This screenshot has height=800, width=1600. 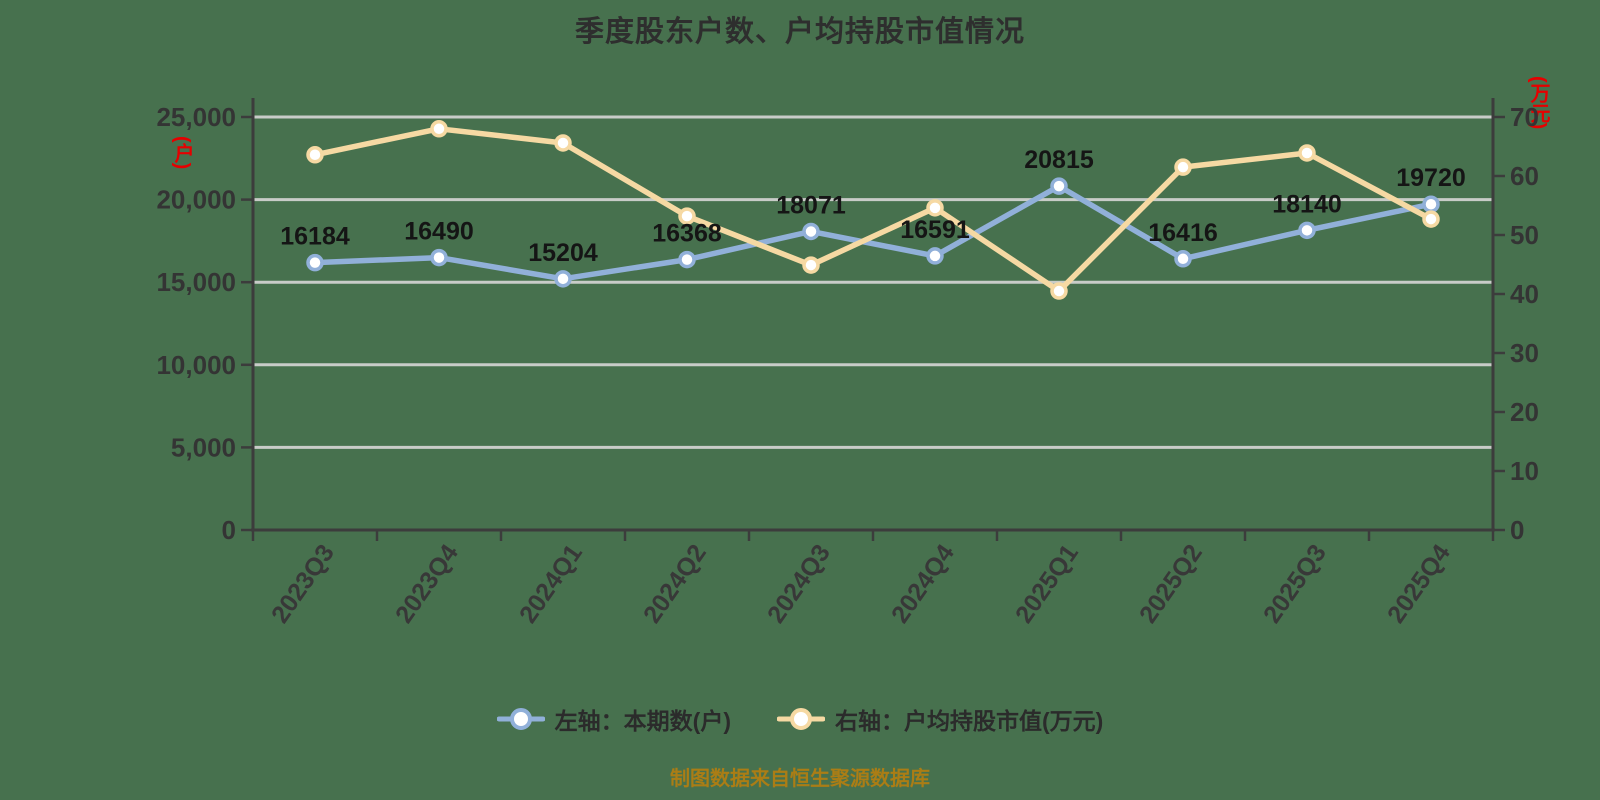 What do you see at coordinates (1524, 235) in the screenshot?
I see `right-axis-tick-label: 50` at bounding box center [1524, 235].